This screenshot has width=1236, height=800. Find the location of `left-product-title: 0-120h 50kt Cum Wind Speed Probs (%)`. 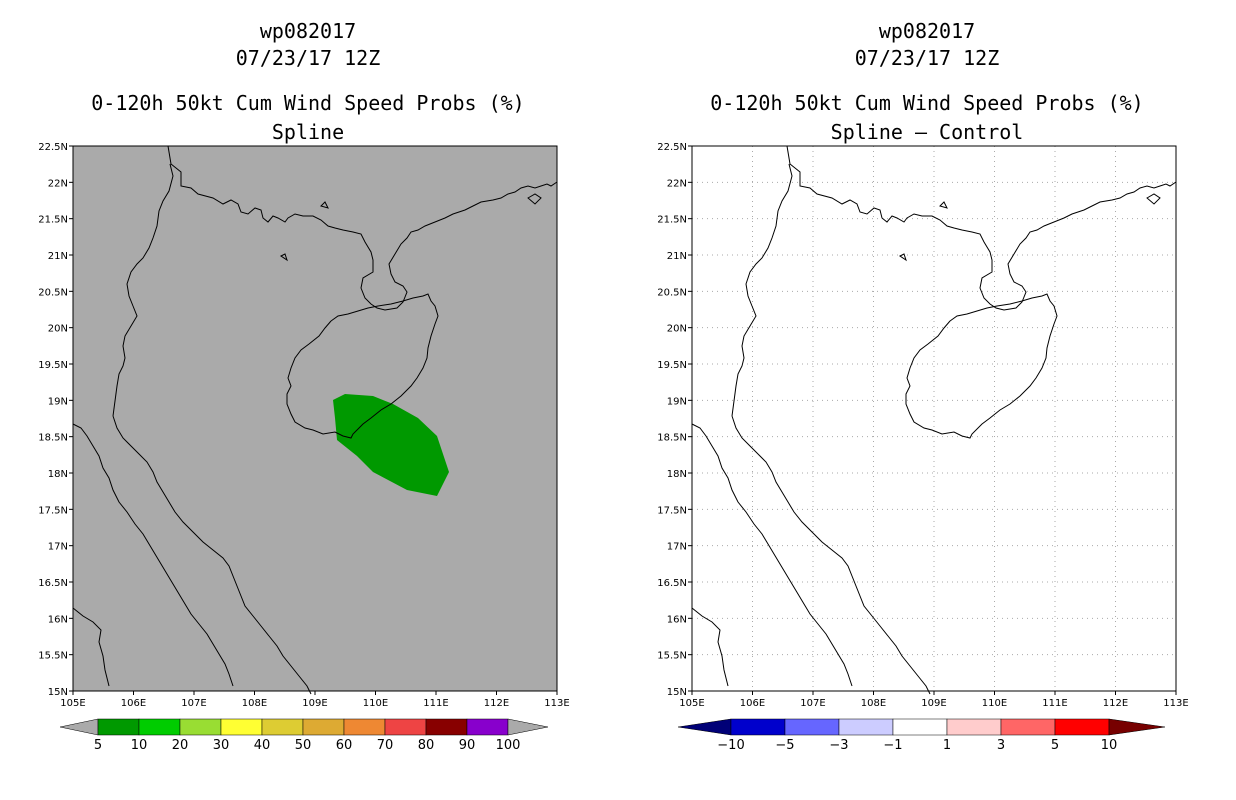

left-product-title: 0-120h 50kt Cum Wind Speed Probs (%) is located at coordinates (308, 103).